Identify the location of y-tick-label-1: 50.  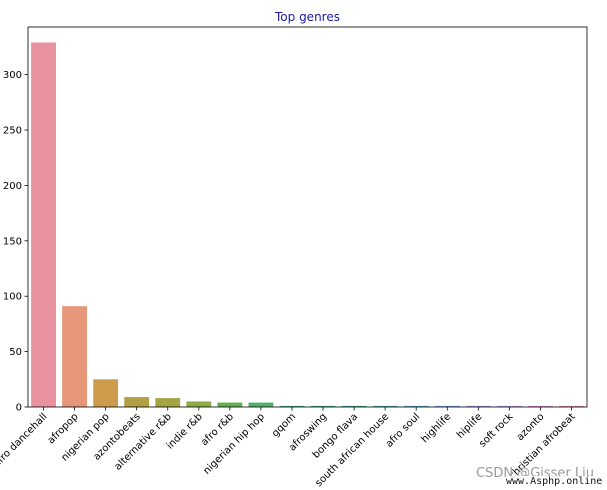
(15, 352).